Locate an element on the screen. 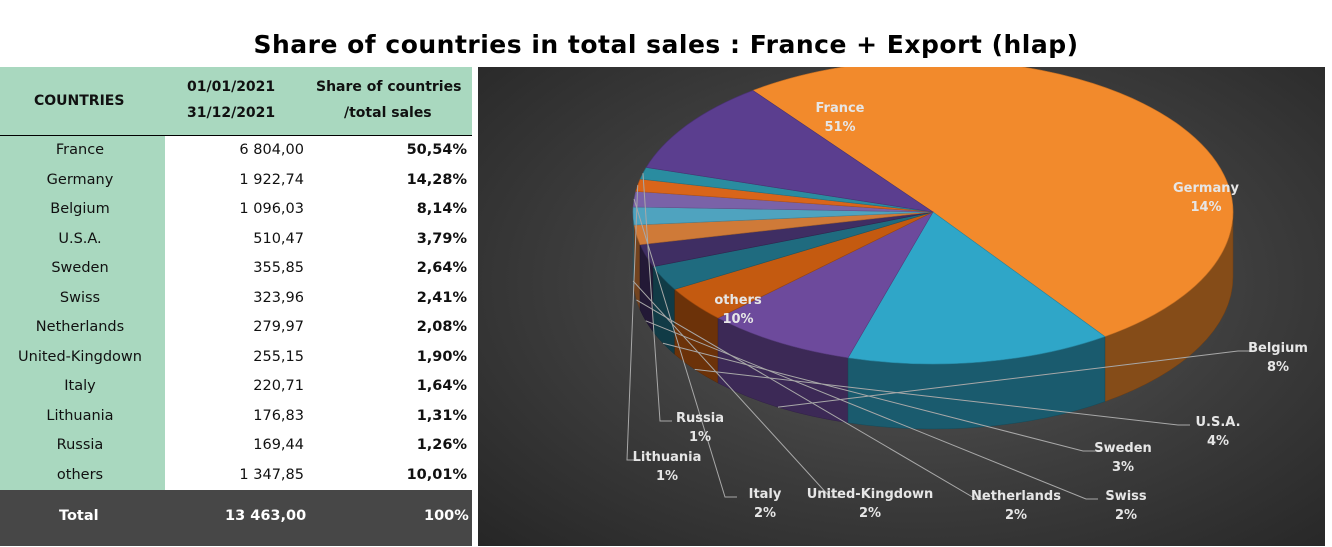 The width and height of the screenshot is (1332, 547). header-share-line2: /total sales is located at coordinates (388, 113).